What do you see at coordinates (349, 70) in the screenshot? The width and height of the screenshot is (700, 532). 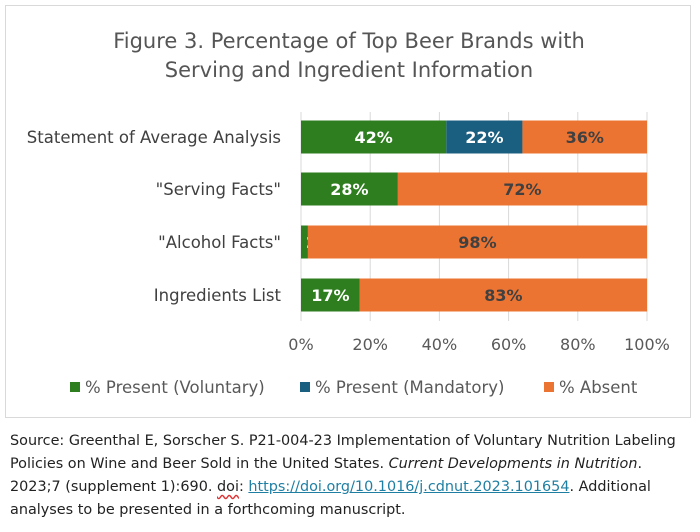 I see `chart-title-line2: Serving and Ingredient Information` at bounding box center [349, 70].